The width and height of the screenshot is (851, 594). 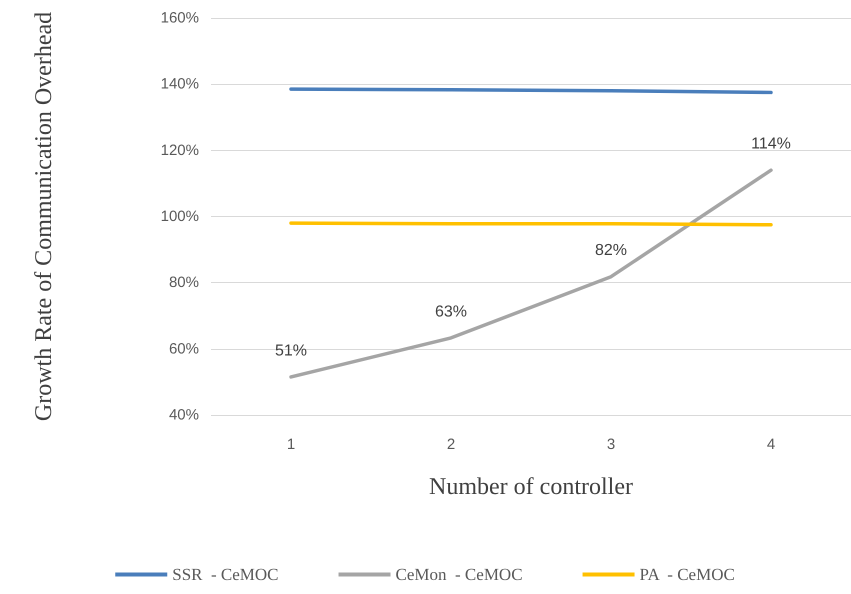 What do you see at coordinates (687, 574) in the screenshot?
I see `legend-label: PA - CeMOC` at bounding box center [687, 574].